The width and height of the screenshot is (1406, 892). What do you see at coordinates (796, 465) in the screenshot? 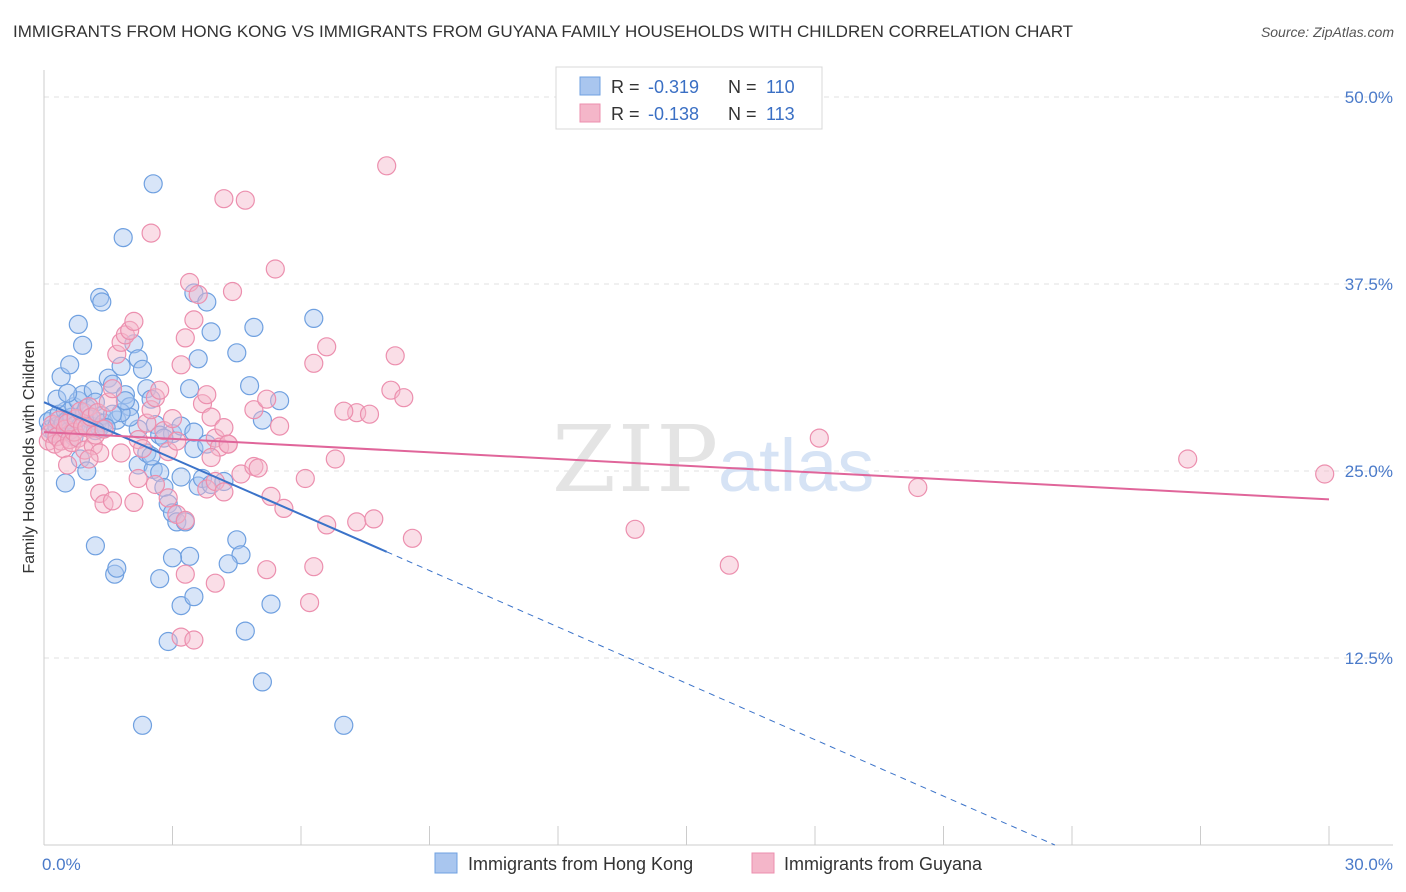
I see `watermark-atlas: atlas` at bounding box center [796, 465].